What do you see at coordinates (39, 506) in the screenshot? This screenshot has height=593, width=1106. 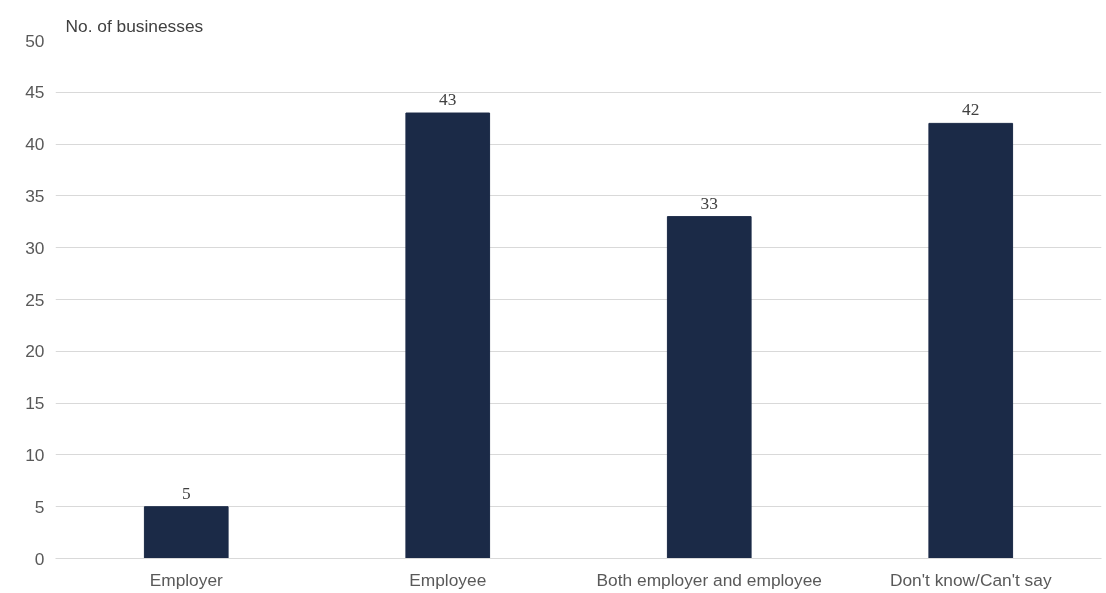 I see `y-tick-label: 5` at bounding box center [39, 506].